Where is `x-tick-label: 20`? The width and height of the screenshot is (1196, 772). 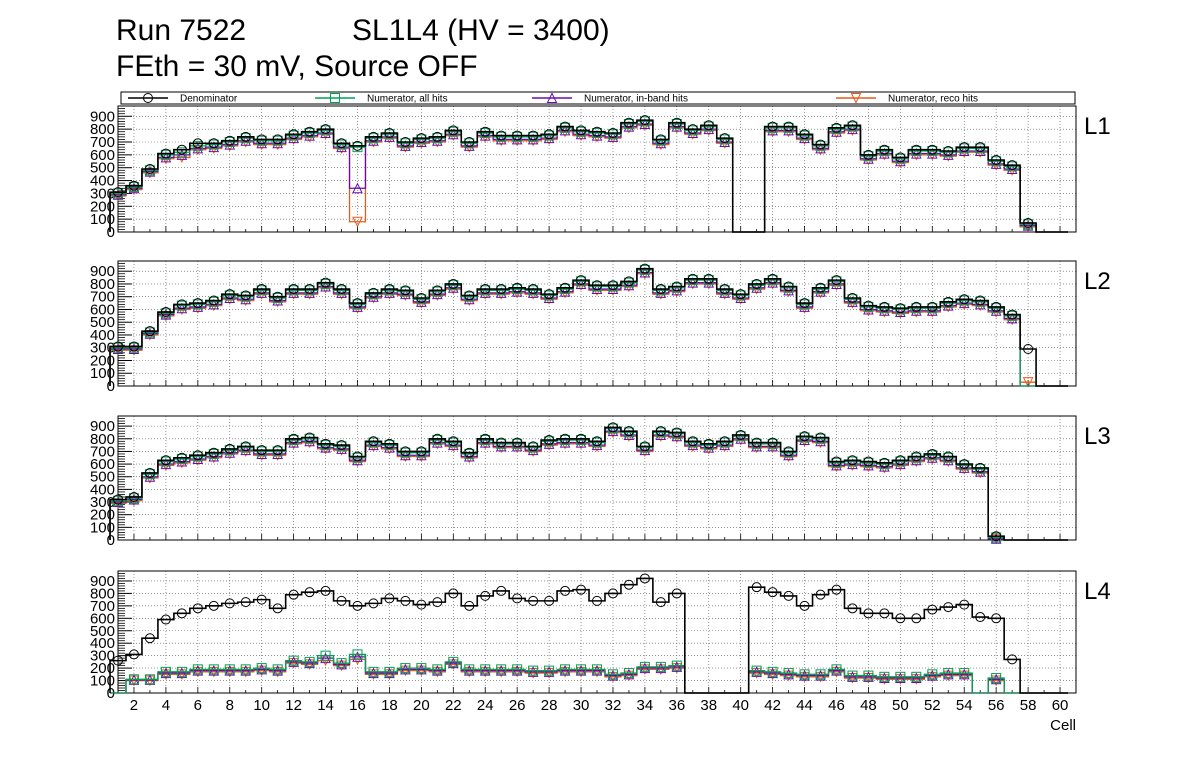
x-tick-label: 20 is located at coordinates (421, 705).